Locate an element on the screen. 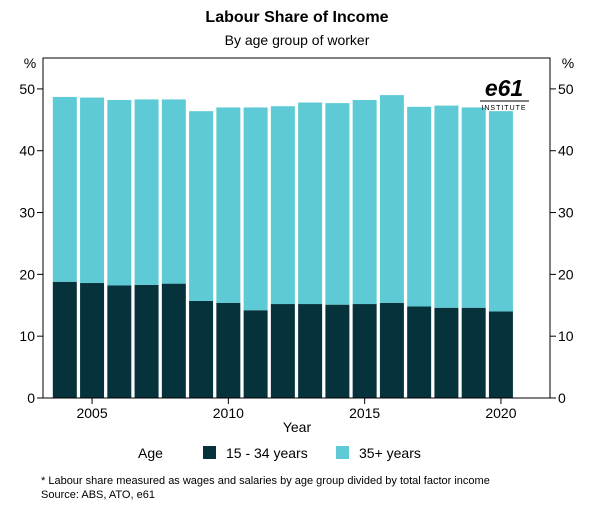  legend: Age 15 - 34 years 35+ years is located at coordinates (279, 453).